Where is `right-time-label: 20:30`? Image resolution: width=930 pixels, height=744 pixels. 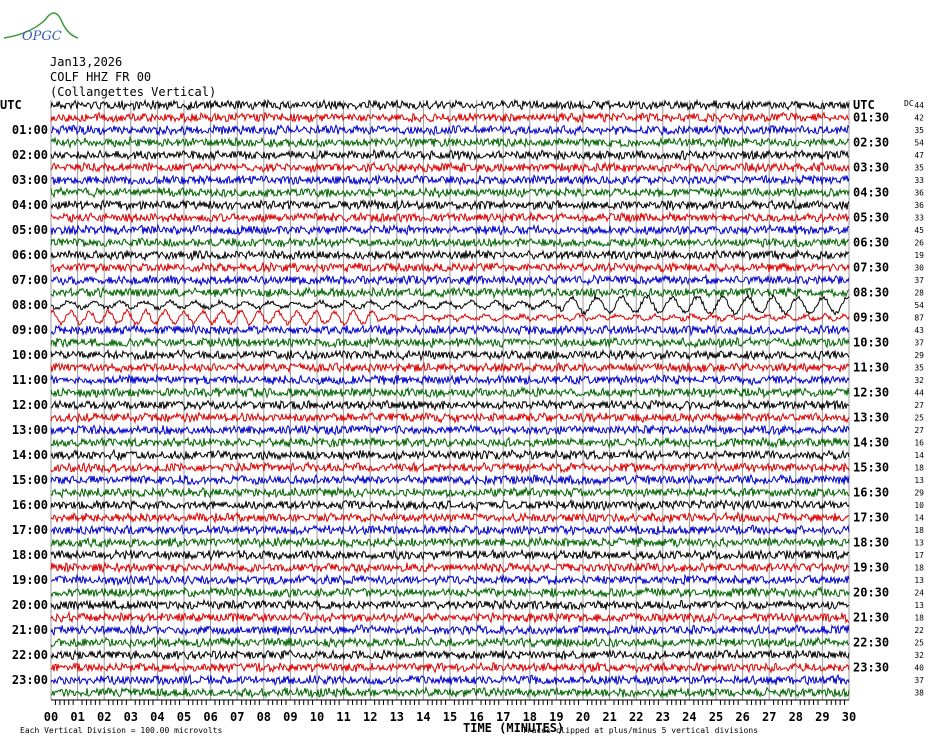
right-time-label: 20:30 is located at coordinates (871, 593).